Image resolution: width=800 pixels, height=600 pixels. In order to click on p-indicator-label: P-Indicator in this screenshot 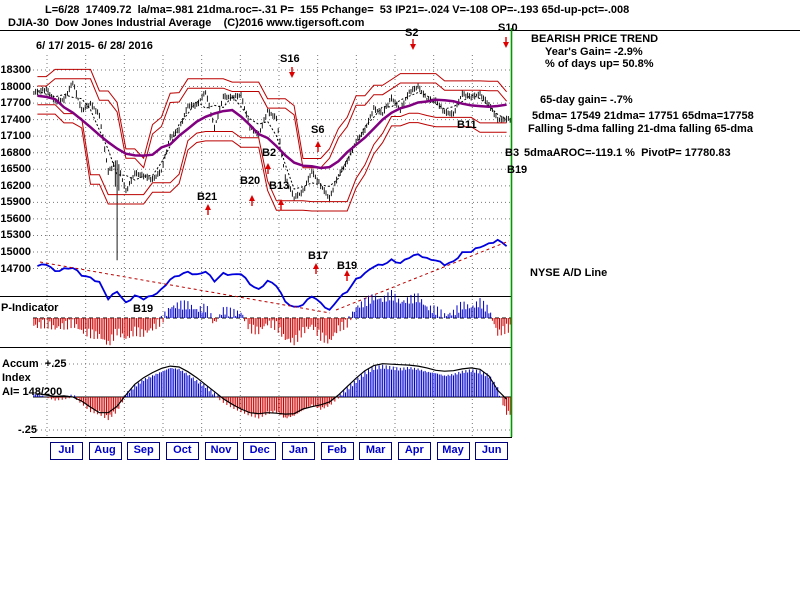, I will do `click(30, 308)`.